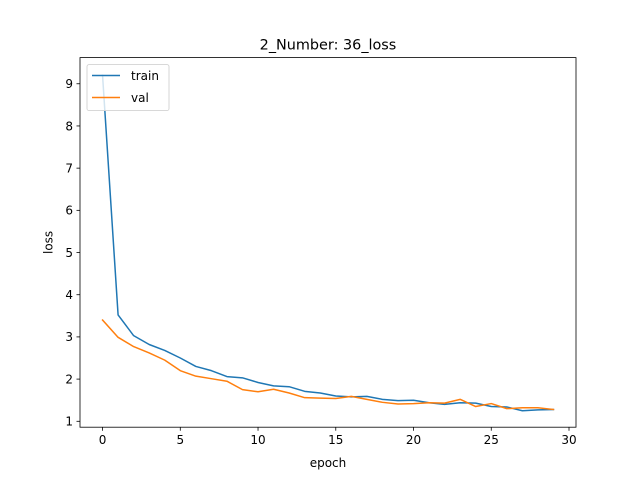  What do you see at coordinates (328, 463) in the screenshot?
I see `x-axis-label: epoch` at bounding box center [328, 463].